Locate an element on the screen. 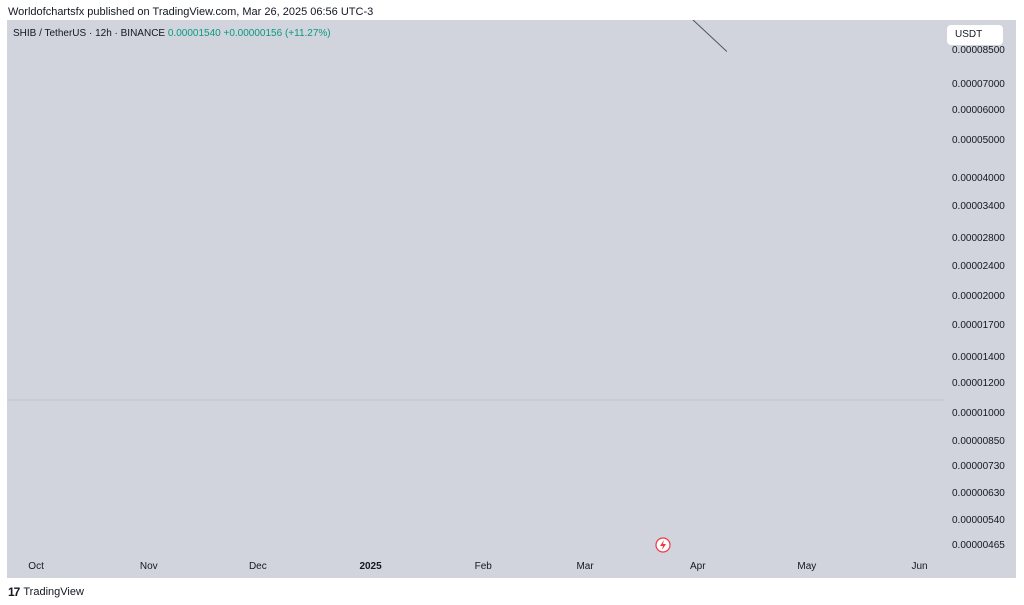 The width and height of the screenshot is (1024, 605). x-tick-label: May is located at coordinates (806, 566).